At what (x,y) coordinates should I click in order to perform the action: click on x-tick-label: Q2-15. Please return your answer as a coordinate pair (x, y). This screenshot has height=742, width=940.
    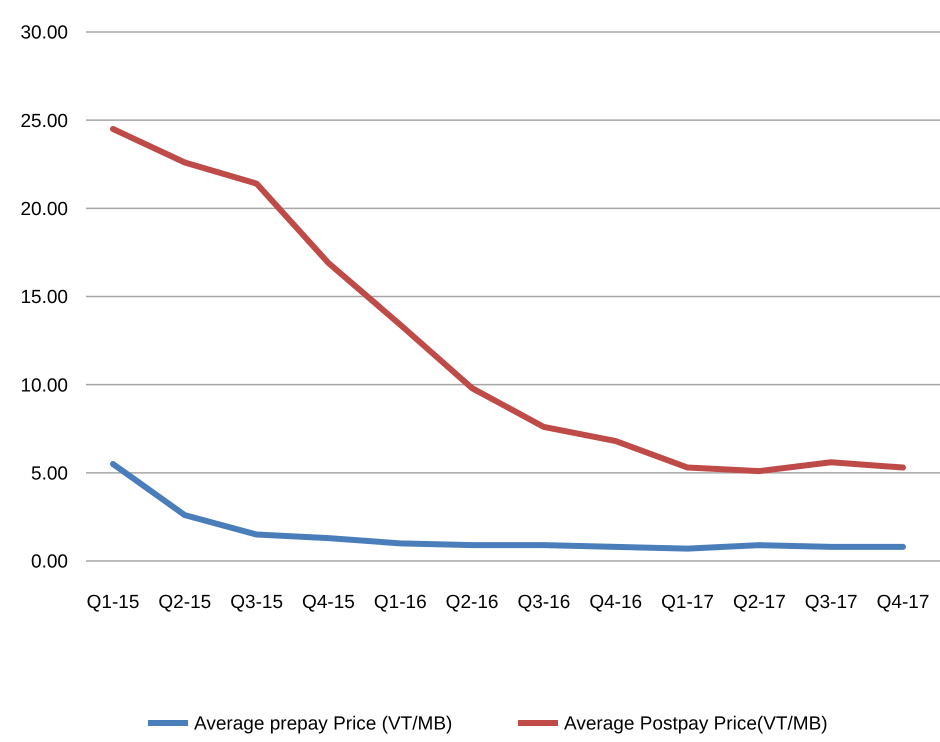
    Looking at the image, I should click on (185, 602).